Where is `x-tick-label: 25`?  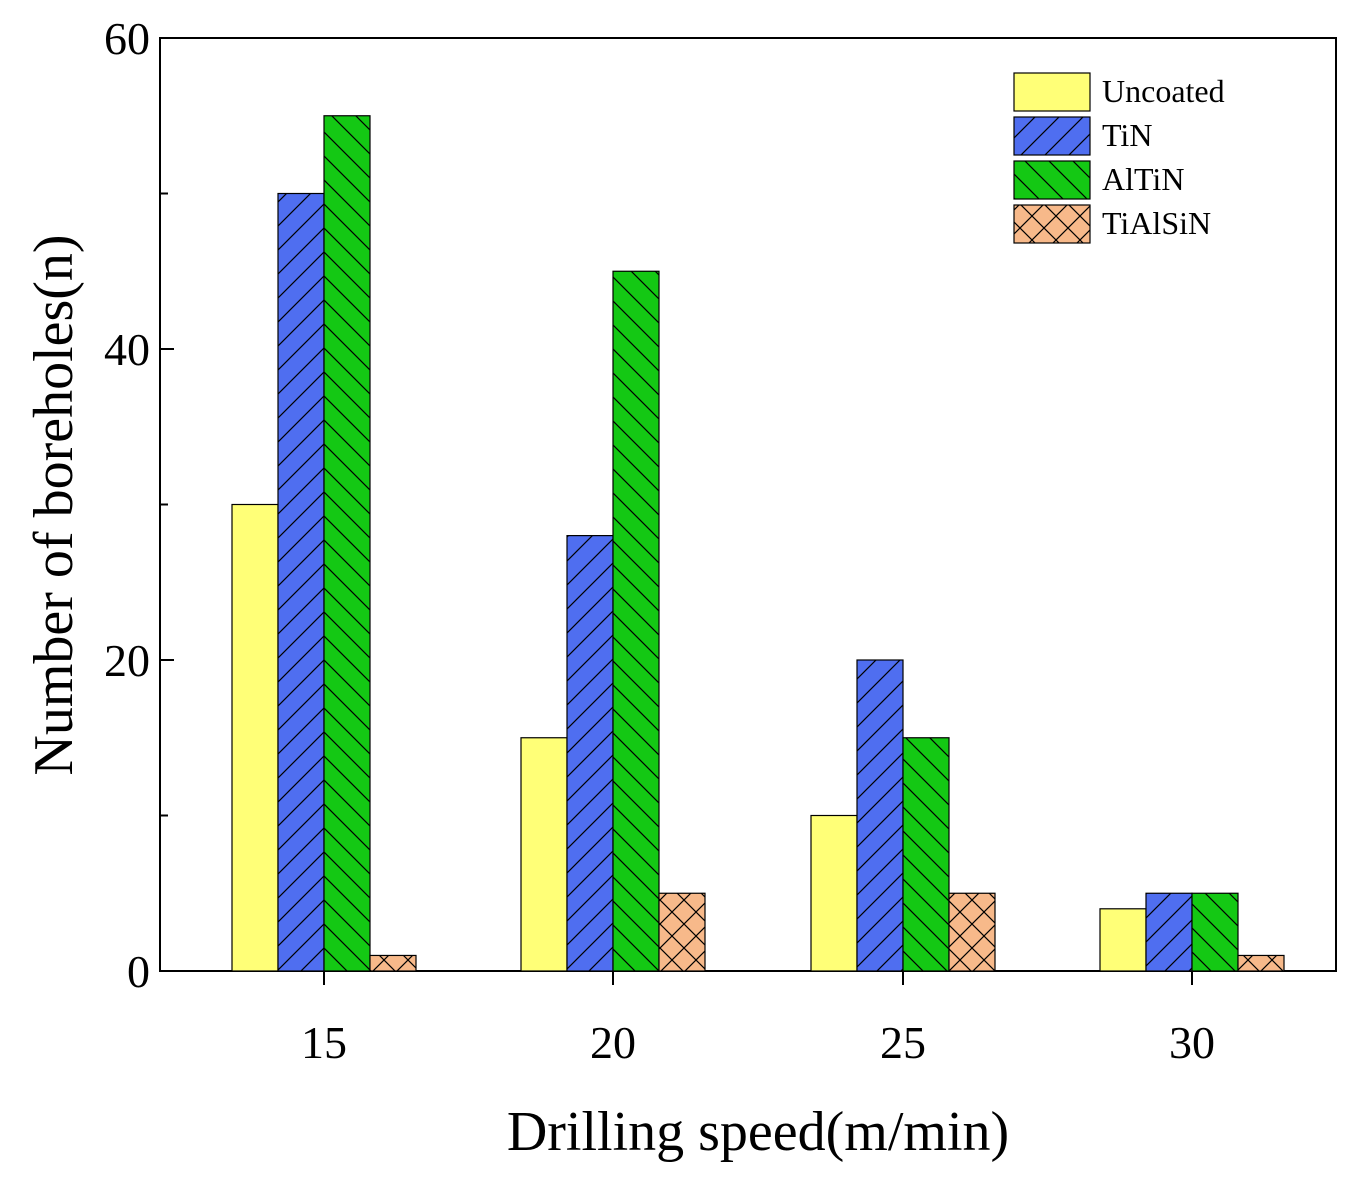
x-tick-label: 25 is located at coordinates (903, 1042).